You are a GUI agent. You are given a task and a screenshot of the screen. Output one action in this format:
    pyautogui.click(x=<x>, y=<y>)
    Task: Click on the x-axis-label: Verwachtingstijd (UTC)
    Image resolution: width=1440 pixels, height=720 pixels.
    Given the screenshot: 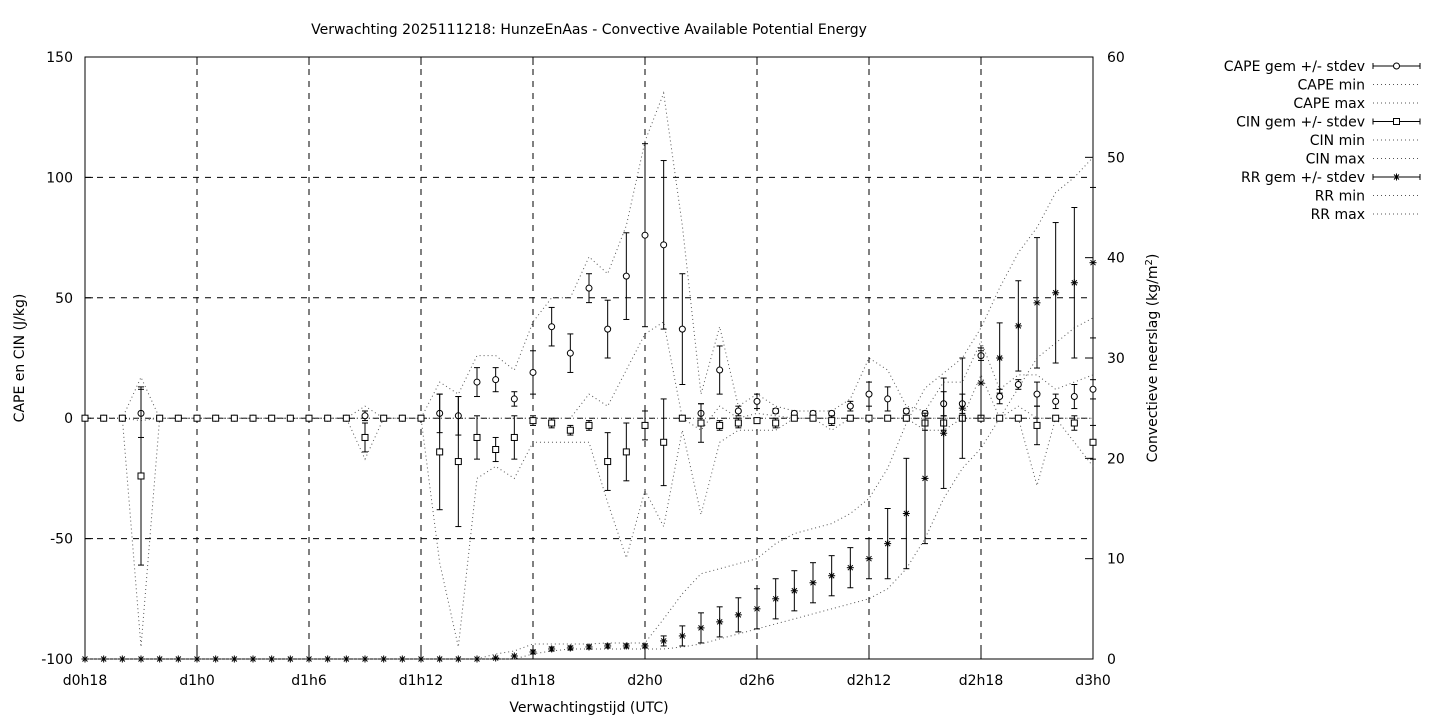 What is the action you would take?
    pyautogui.click(x=588, y=708)
    